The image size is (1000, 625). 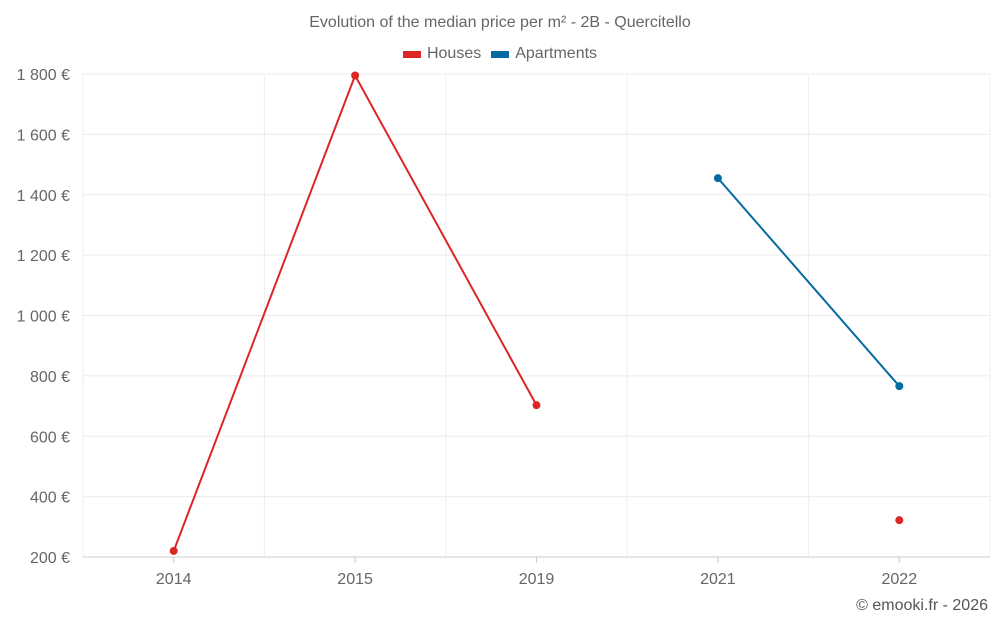 I want to click on copyright-credit: © emooki.fr - 2026, so click(x=922, y=605).